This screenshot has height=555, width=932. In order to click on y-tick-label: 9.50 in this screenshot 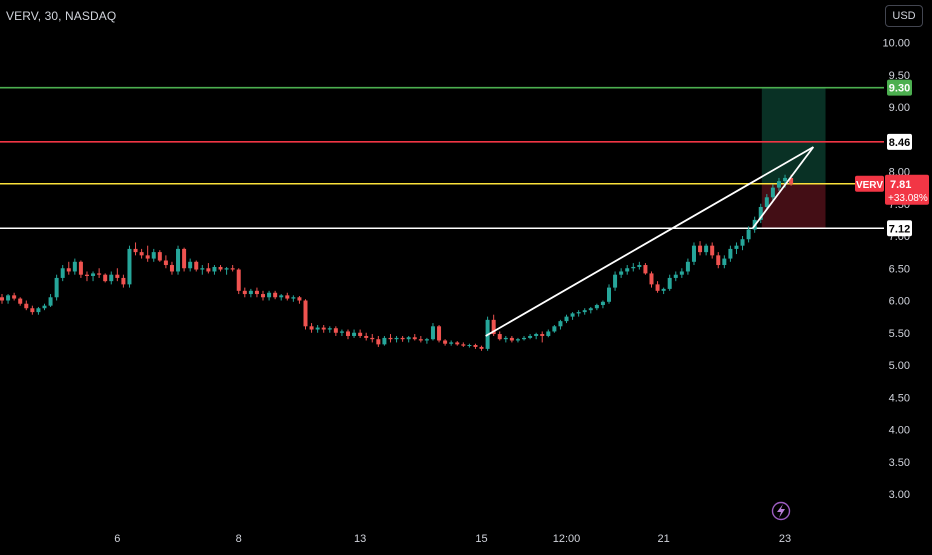, I will do `click(899, 76)`.